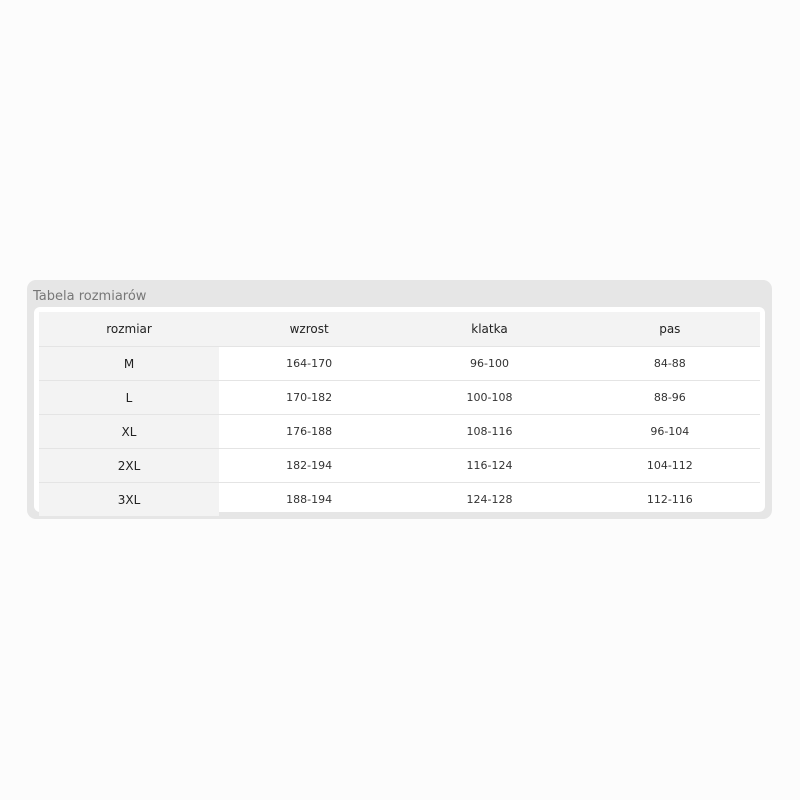  What do you see at coordinates (129, 431) in the screenshot?
I see `size-cell: XL` at bounding box center [129, 431].